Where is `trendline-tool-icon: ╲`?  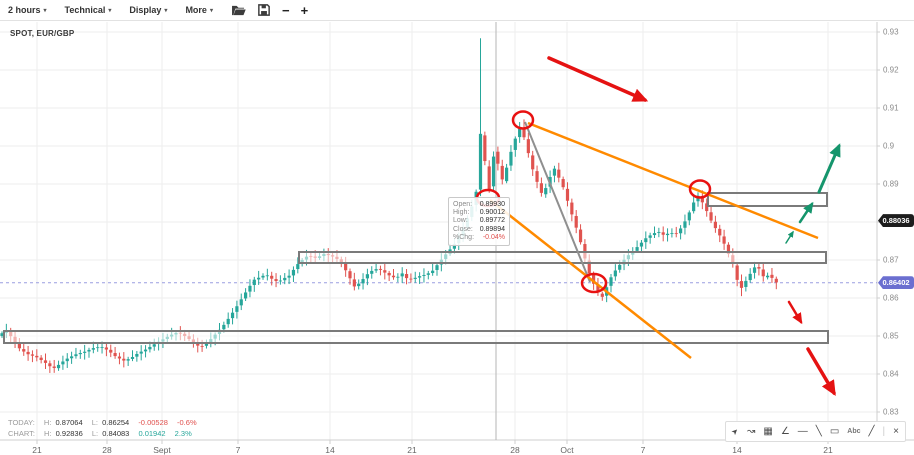
trendline-tool-icon: ╲ is located at coordinates (818, 431).